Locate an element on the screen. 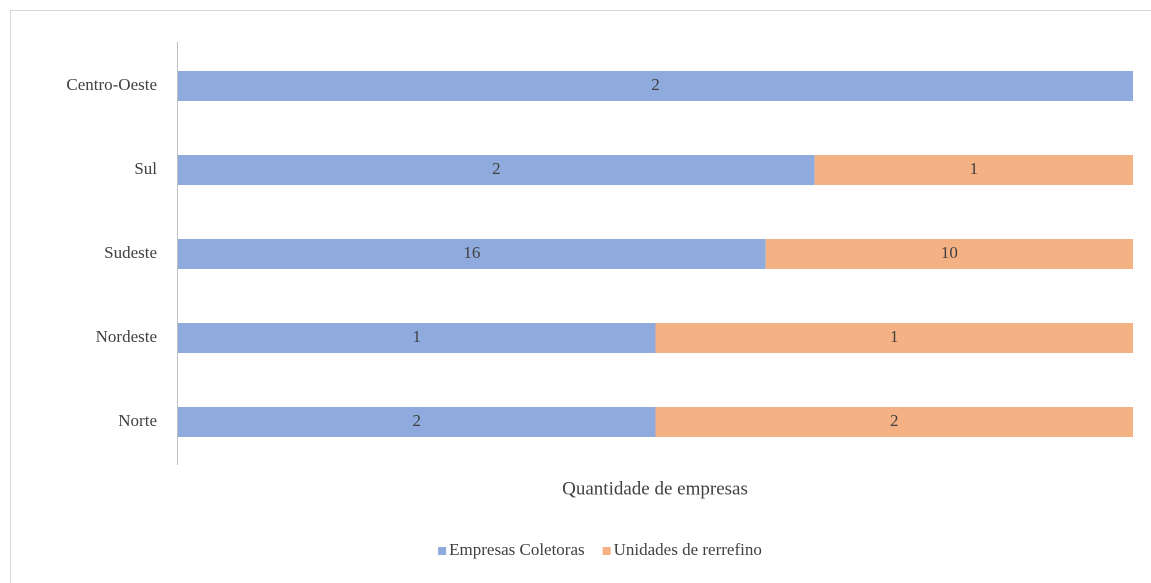 This screenshot has height=583, width=1151. y-tick-label: Sudeste is located at coordinates (130, 252).